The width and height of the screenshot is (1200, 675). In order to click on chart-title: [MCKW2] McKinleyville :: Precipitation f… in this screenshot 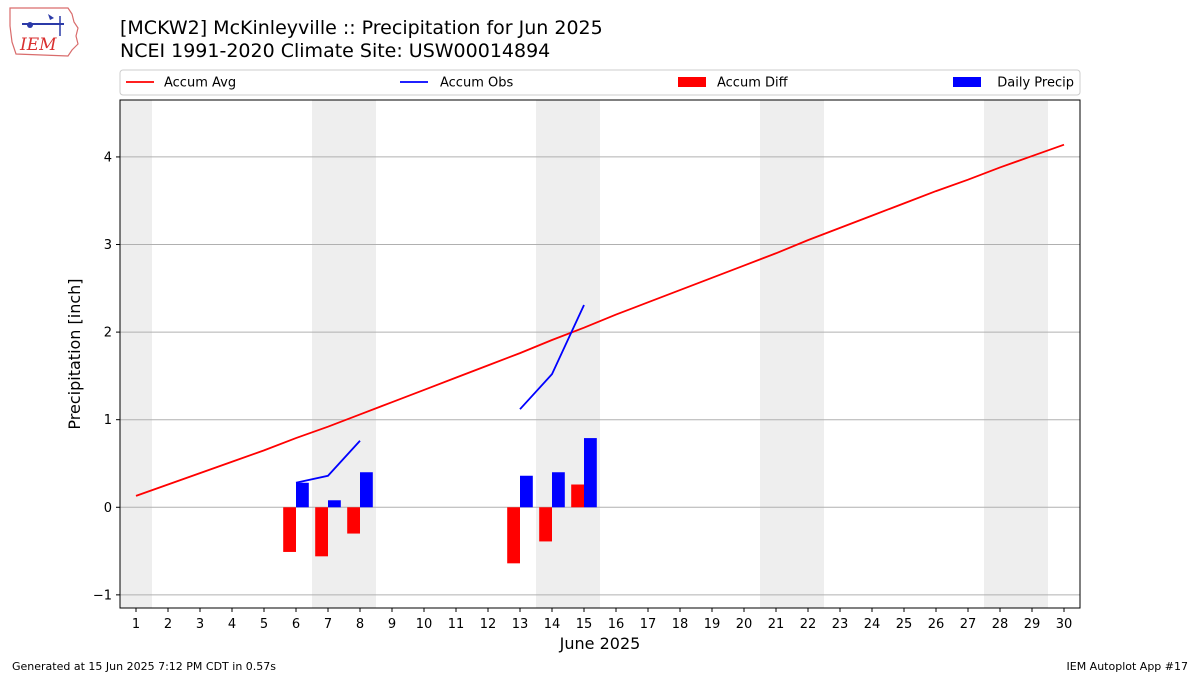, I will do `click(361, 28)`.